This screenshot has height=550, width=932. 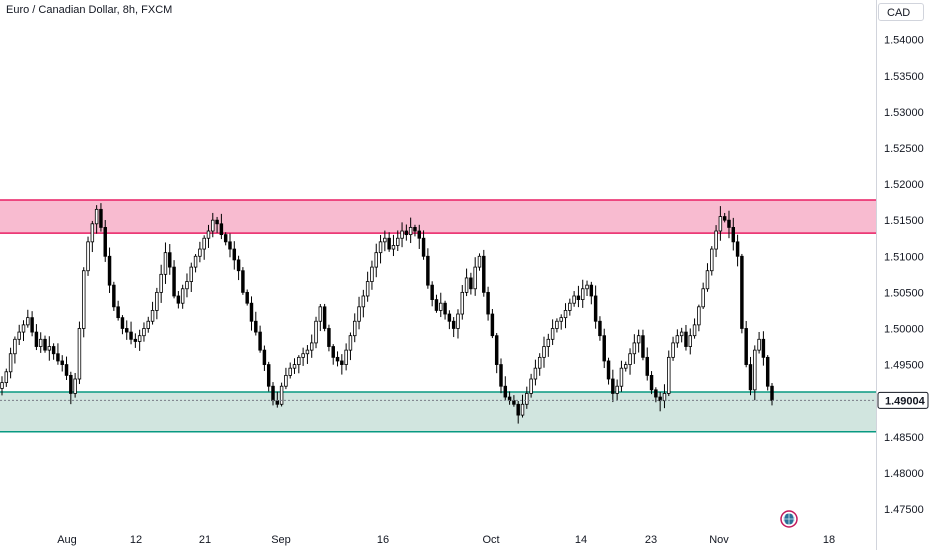 What do you see at coordinates (904, 510) in the screenshot?
I see `price-tick-label: 1.47500` at bounding box center [904, 510].